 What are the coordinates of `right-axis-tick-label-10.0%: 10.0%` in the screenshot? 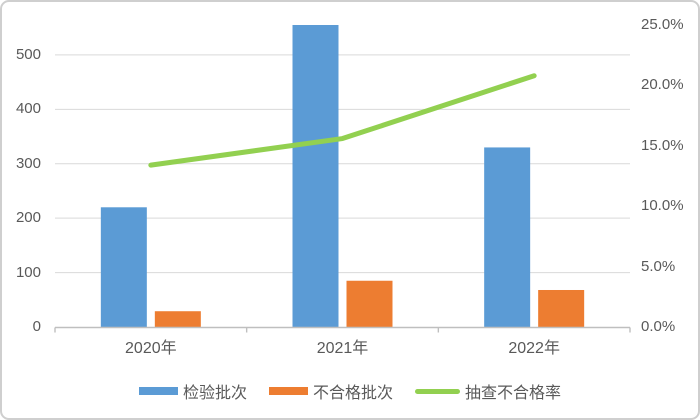 It's located at (662, 206).